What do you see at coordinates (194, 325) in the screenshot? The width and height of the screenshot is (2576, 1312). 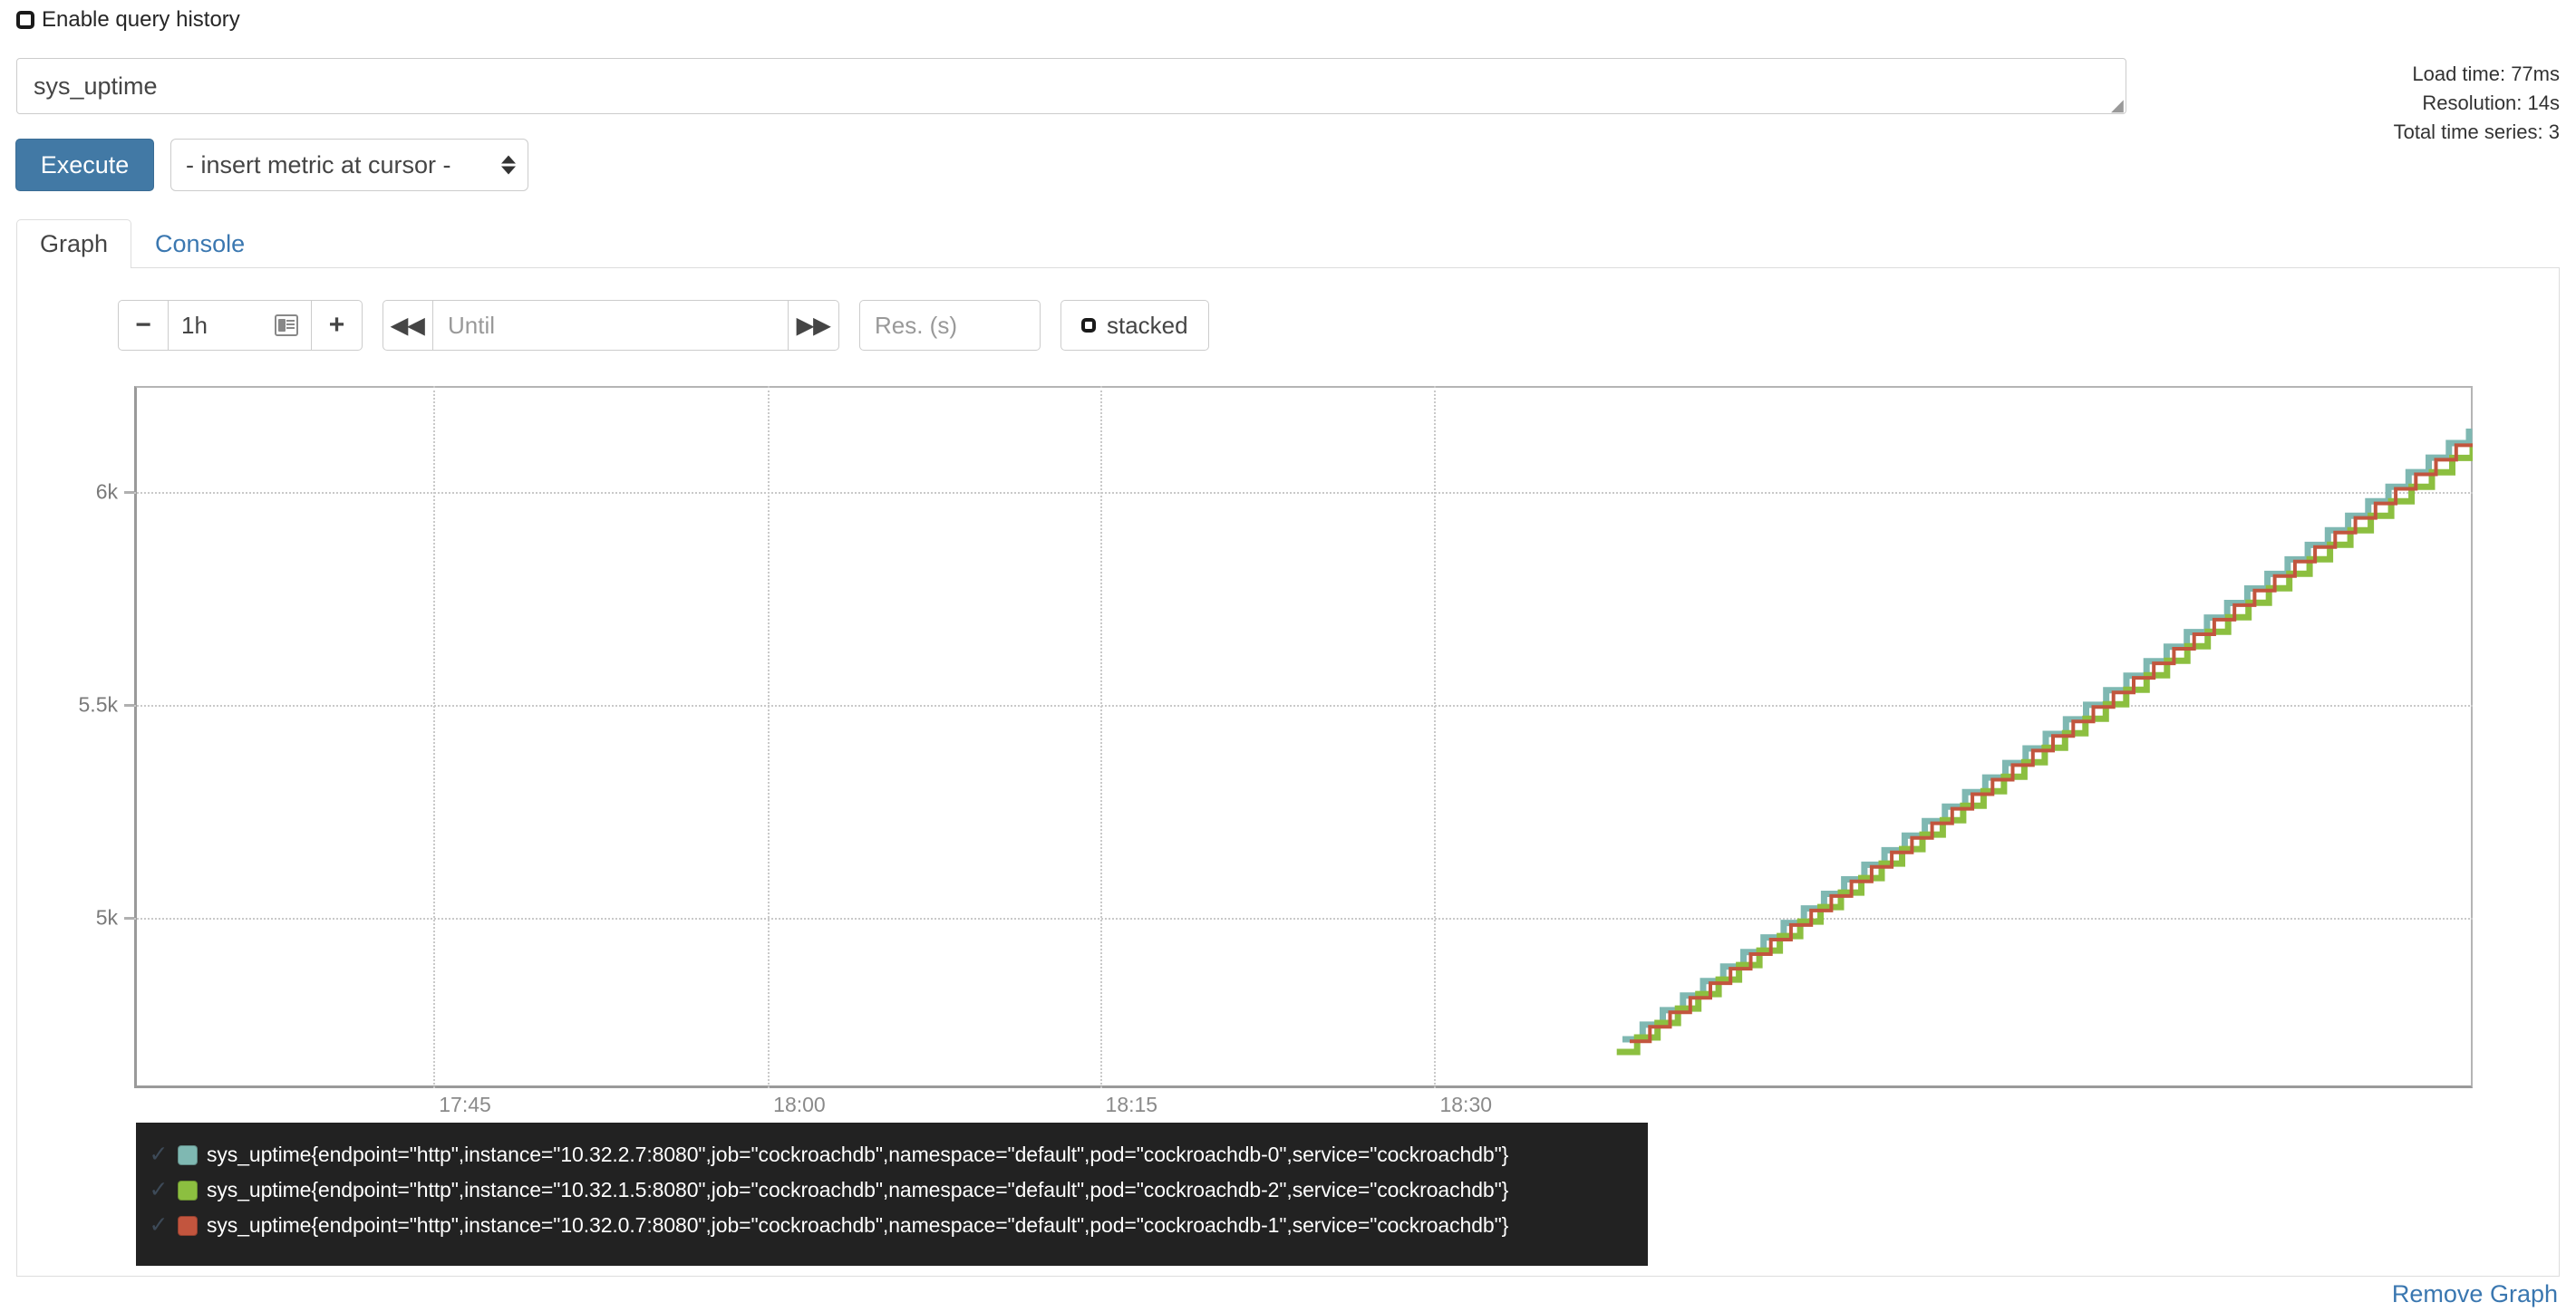 I see `range-value-text: 1h` at bounding box center [194, 325].